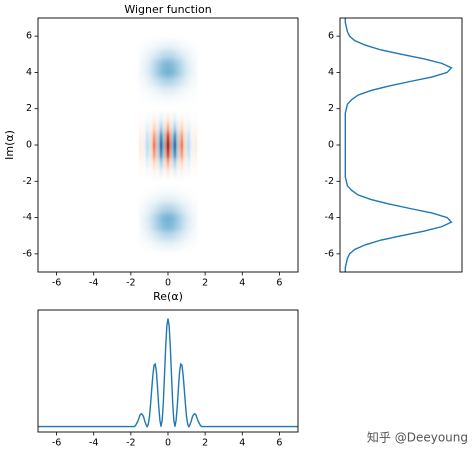  What do you see at coordinates (168, 296) in the screenshot?
I see `x-axis-label: Re(α)` at bounding box center [168, 296].